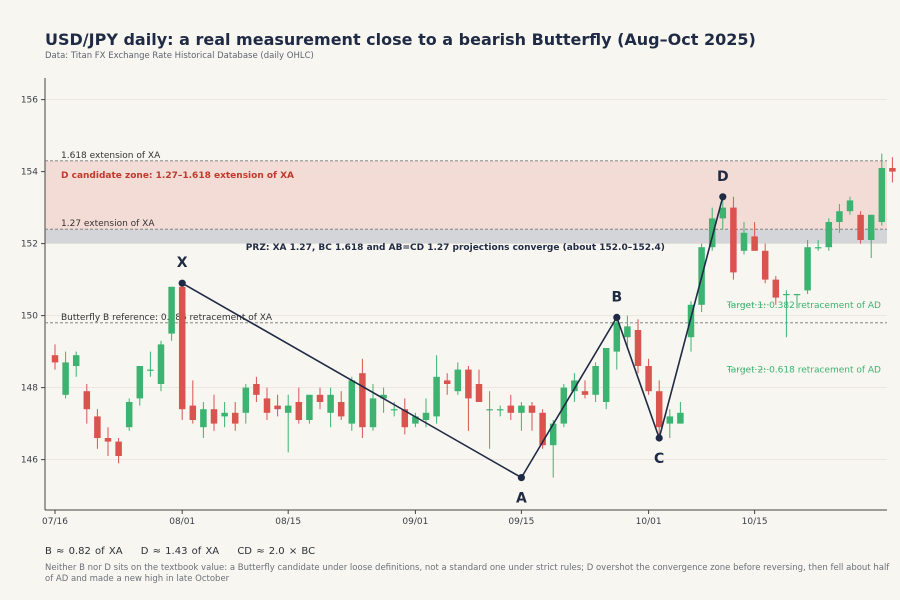 This screenshot has width=900, height=600. Describe the element at coordinates (29, 173) in the screenshot. I see `y-tick-label: 154` at that location.